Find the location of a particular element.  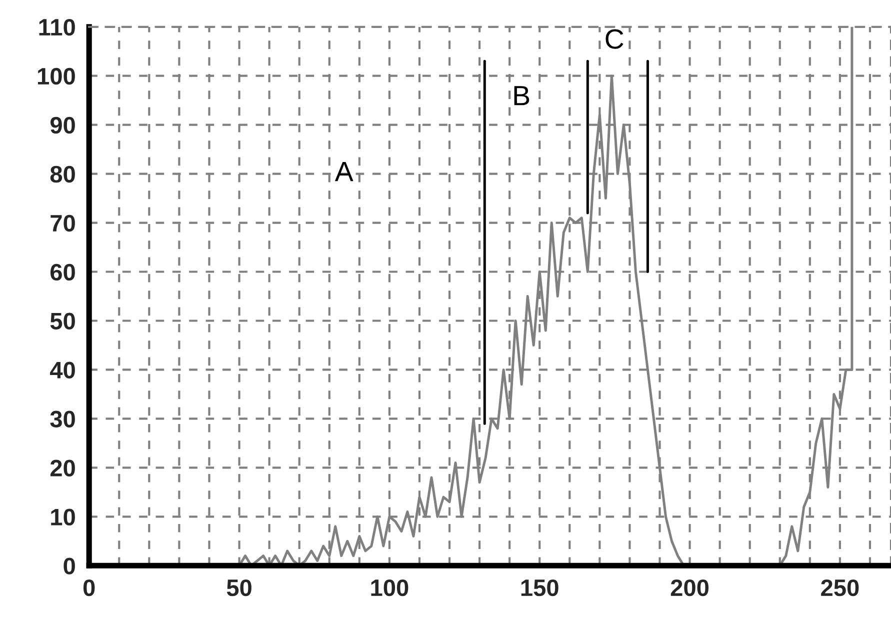

y-tick-label: 80 is located at coordinates (62, 174).